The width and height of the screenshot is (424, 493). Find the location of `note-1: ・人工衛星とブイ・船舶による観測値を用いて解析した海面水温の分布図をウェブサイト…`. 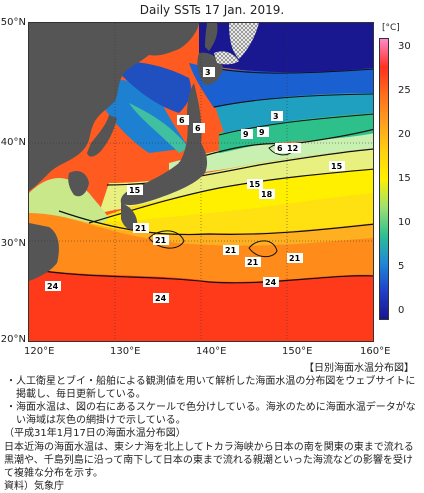

note-1: ・人工衛星とブイ・船舶による観測値を用いて解析した海面水温の分布図をウェブサイト… is located at coordinates (211, 388).